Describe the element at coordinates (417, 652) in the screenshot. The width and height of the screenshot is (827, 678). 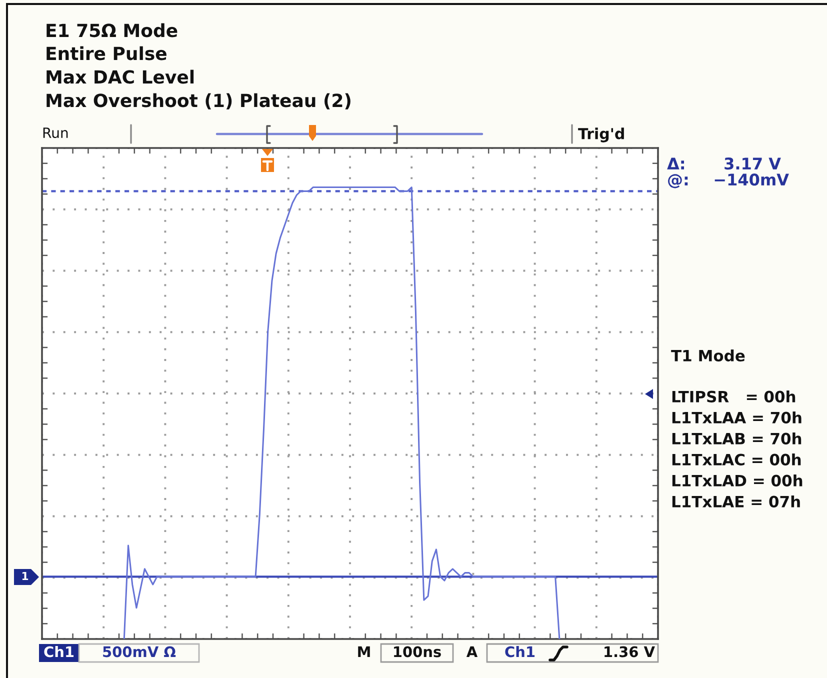
I see `text: 100ns` at that location.